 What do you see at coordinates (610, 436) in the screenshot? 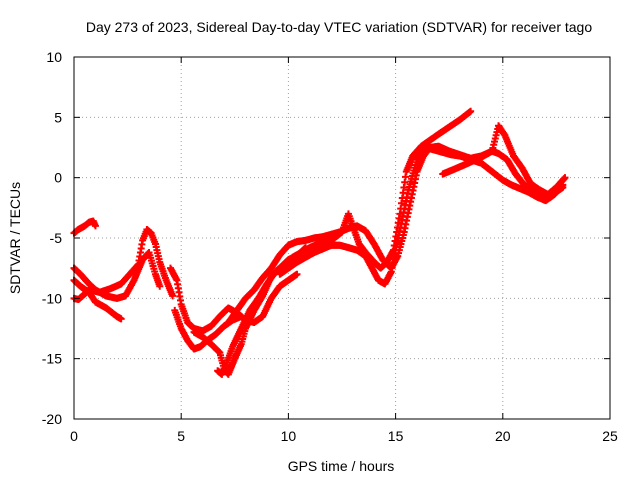
I see `x-tick-label: 25` at bounding box center [610, 436].